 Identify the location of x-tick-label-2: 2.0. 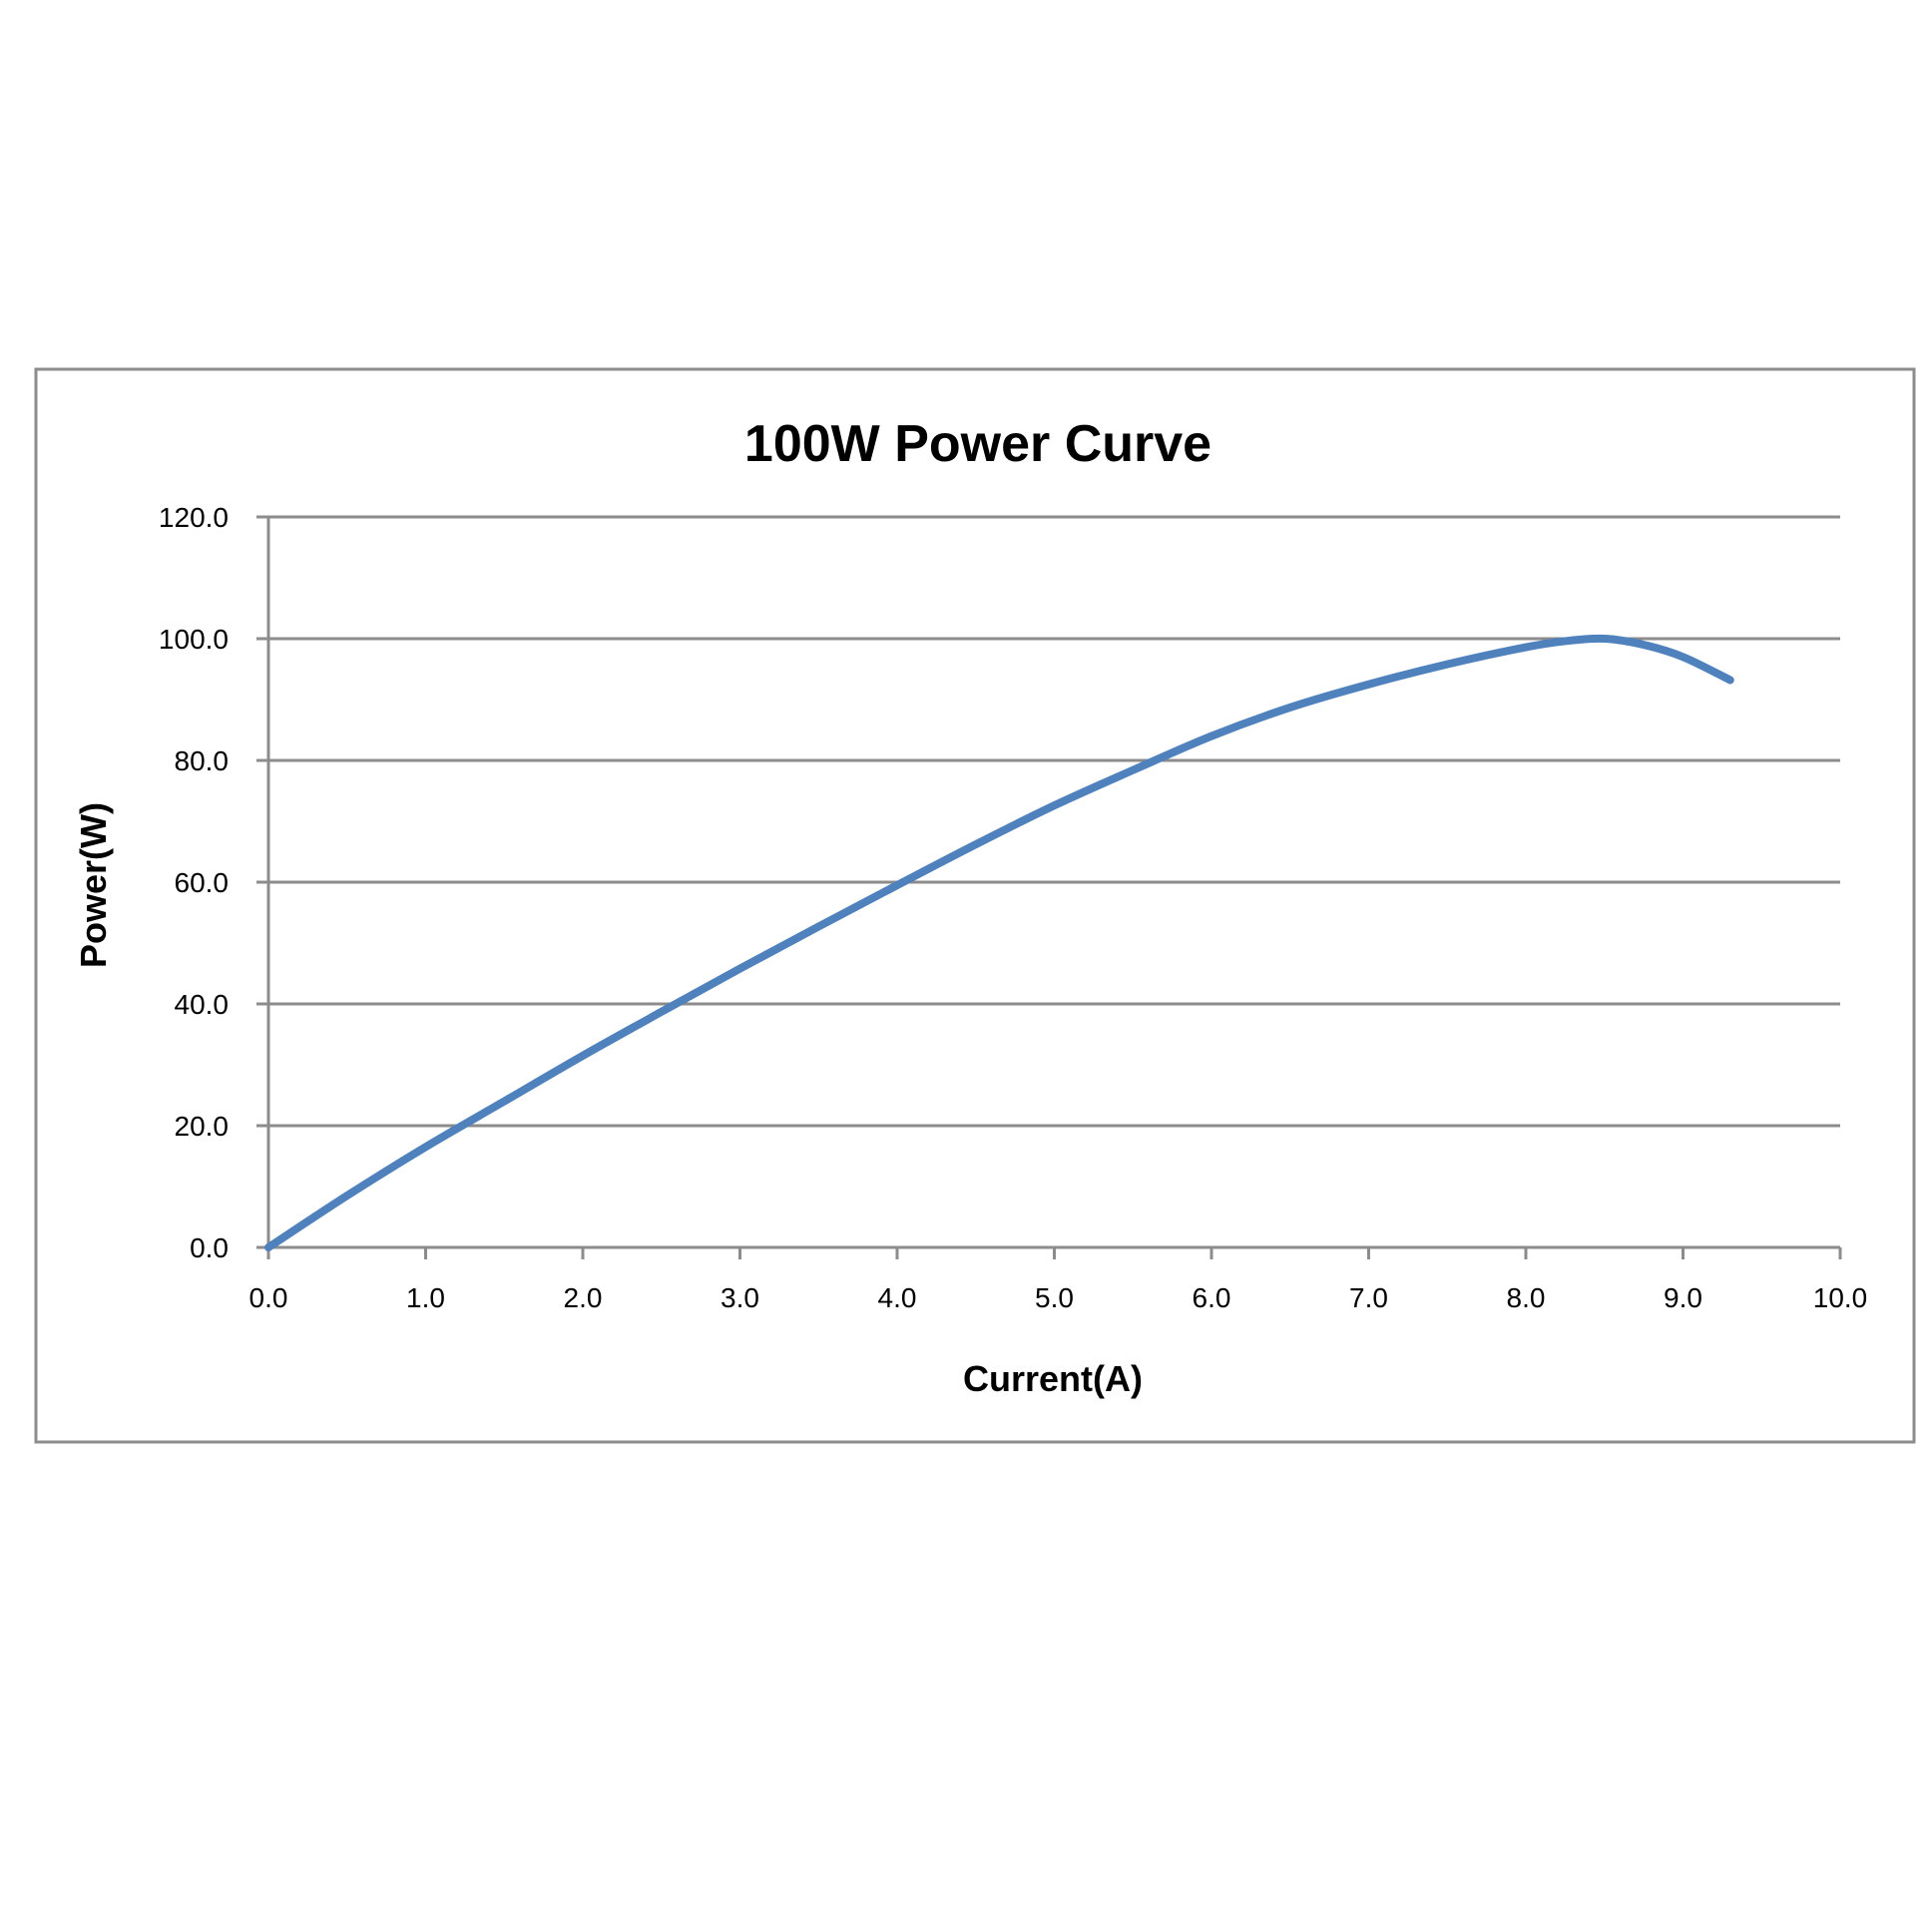
(583, 1297).